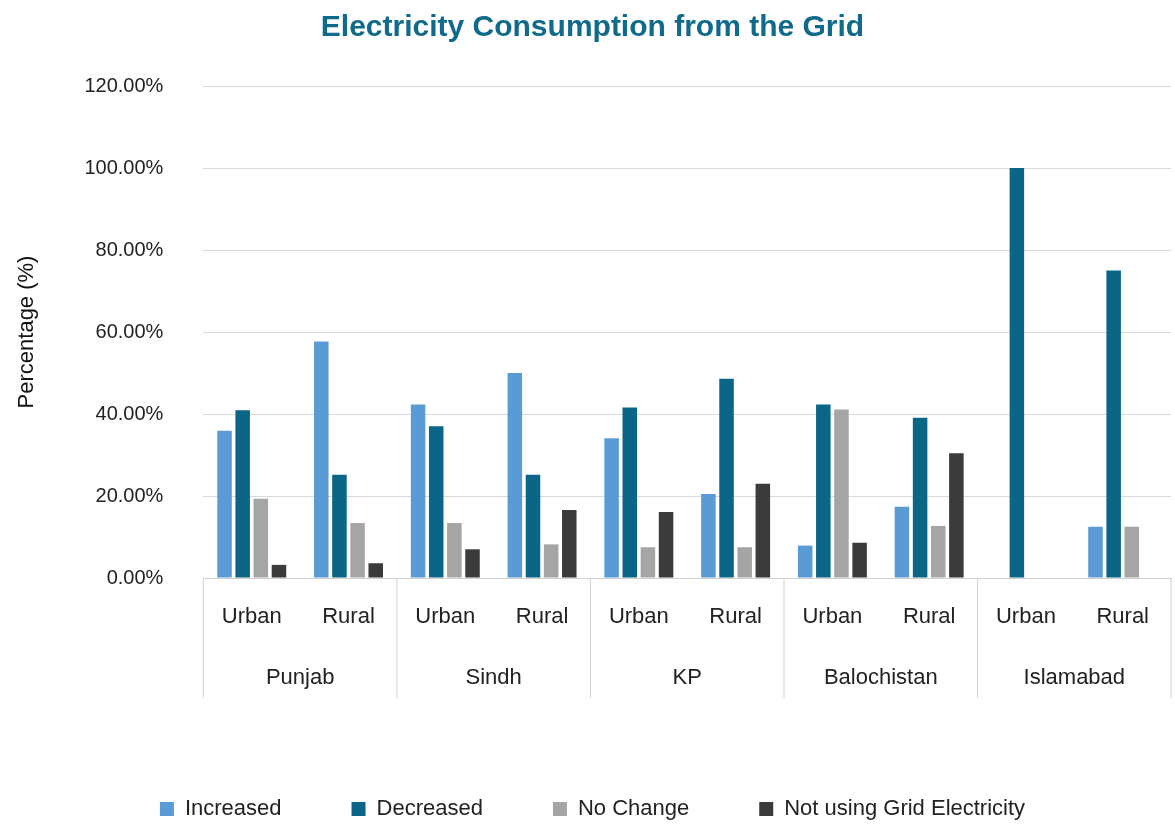 The image size is (1175, 830). What do you see at coordinates (129, 412) in the screenshot?
I see `y-tick-label: 40.00%` at bounding box center [129, 412].